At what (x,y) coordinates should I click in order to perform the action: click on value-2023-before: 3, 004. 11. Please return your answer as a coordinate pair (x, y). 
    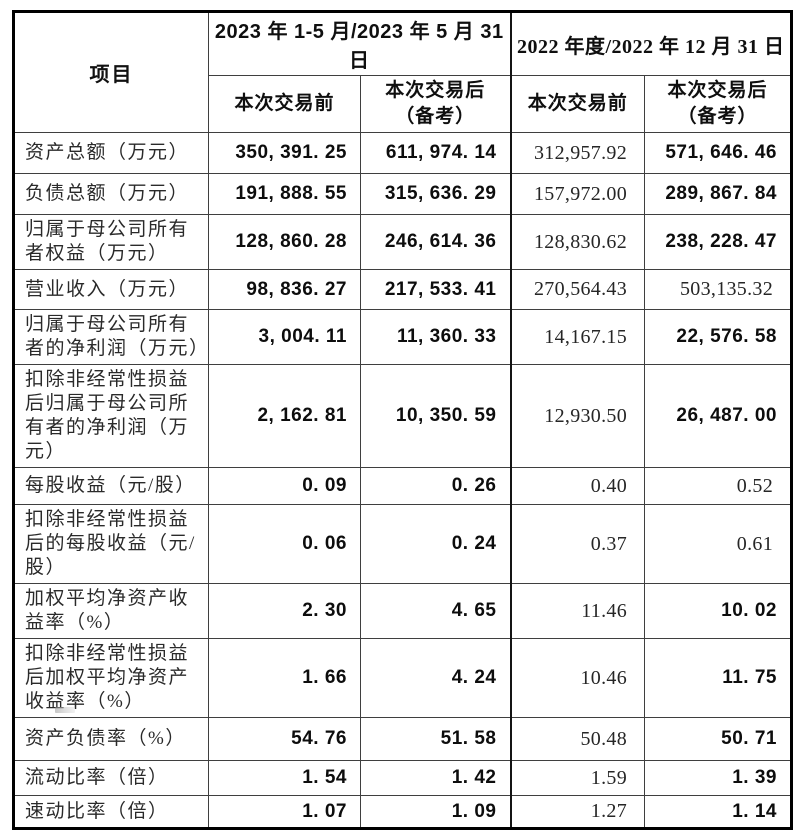
    Looking at the image, I should click on (284, 337).